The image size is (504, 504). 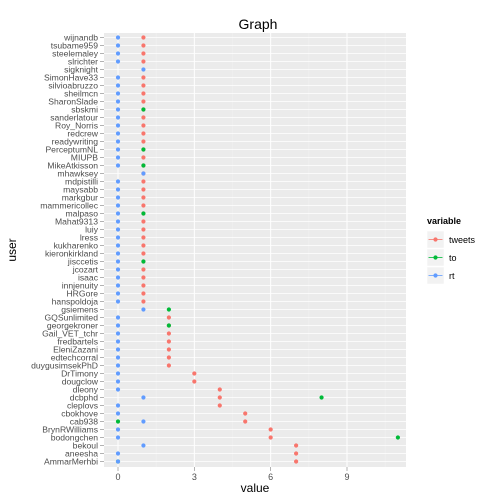 What do you see at coordinates (72, 326) in the screenshot?
I see `y-tick-label: georgekroner` at bounding box center [72, 326].